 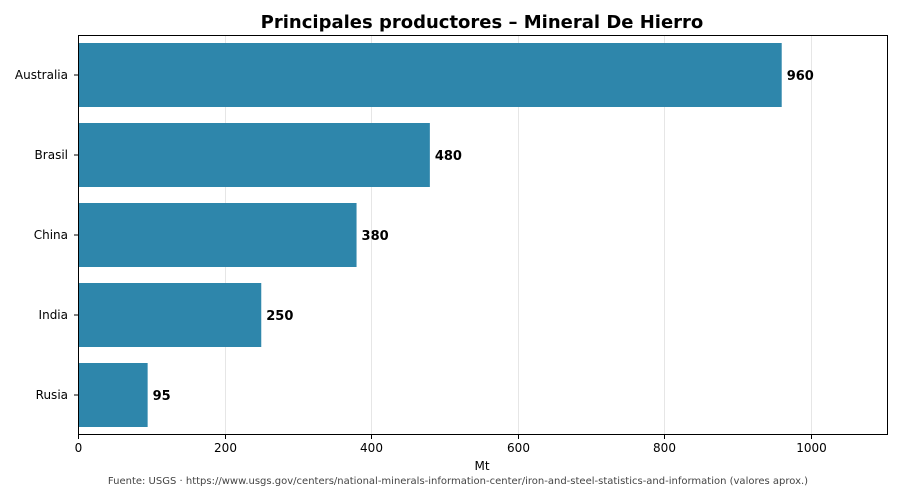 I want to click on x-tick-label: 800, so click(x=664, y=448).